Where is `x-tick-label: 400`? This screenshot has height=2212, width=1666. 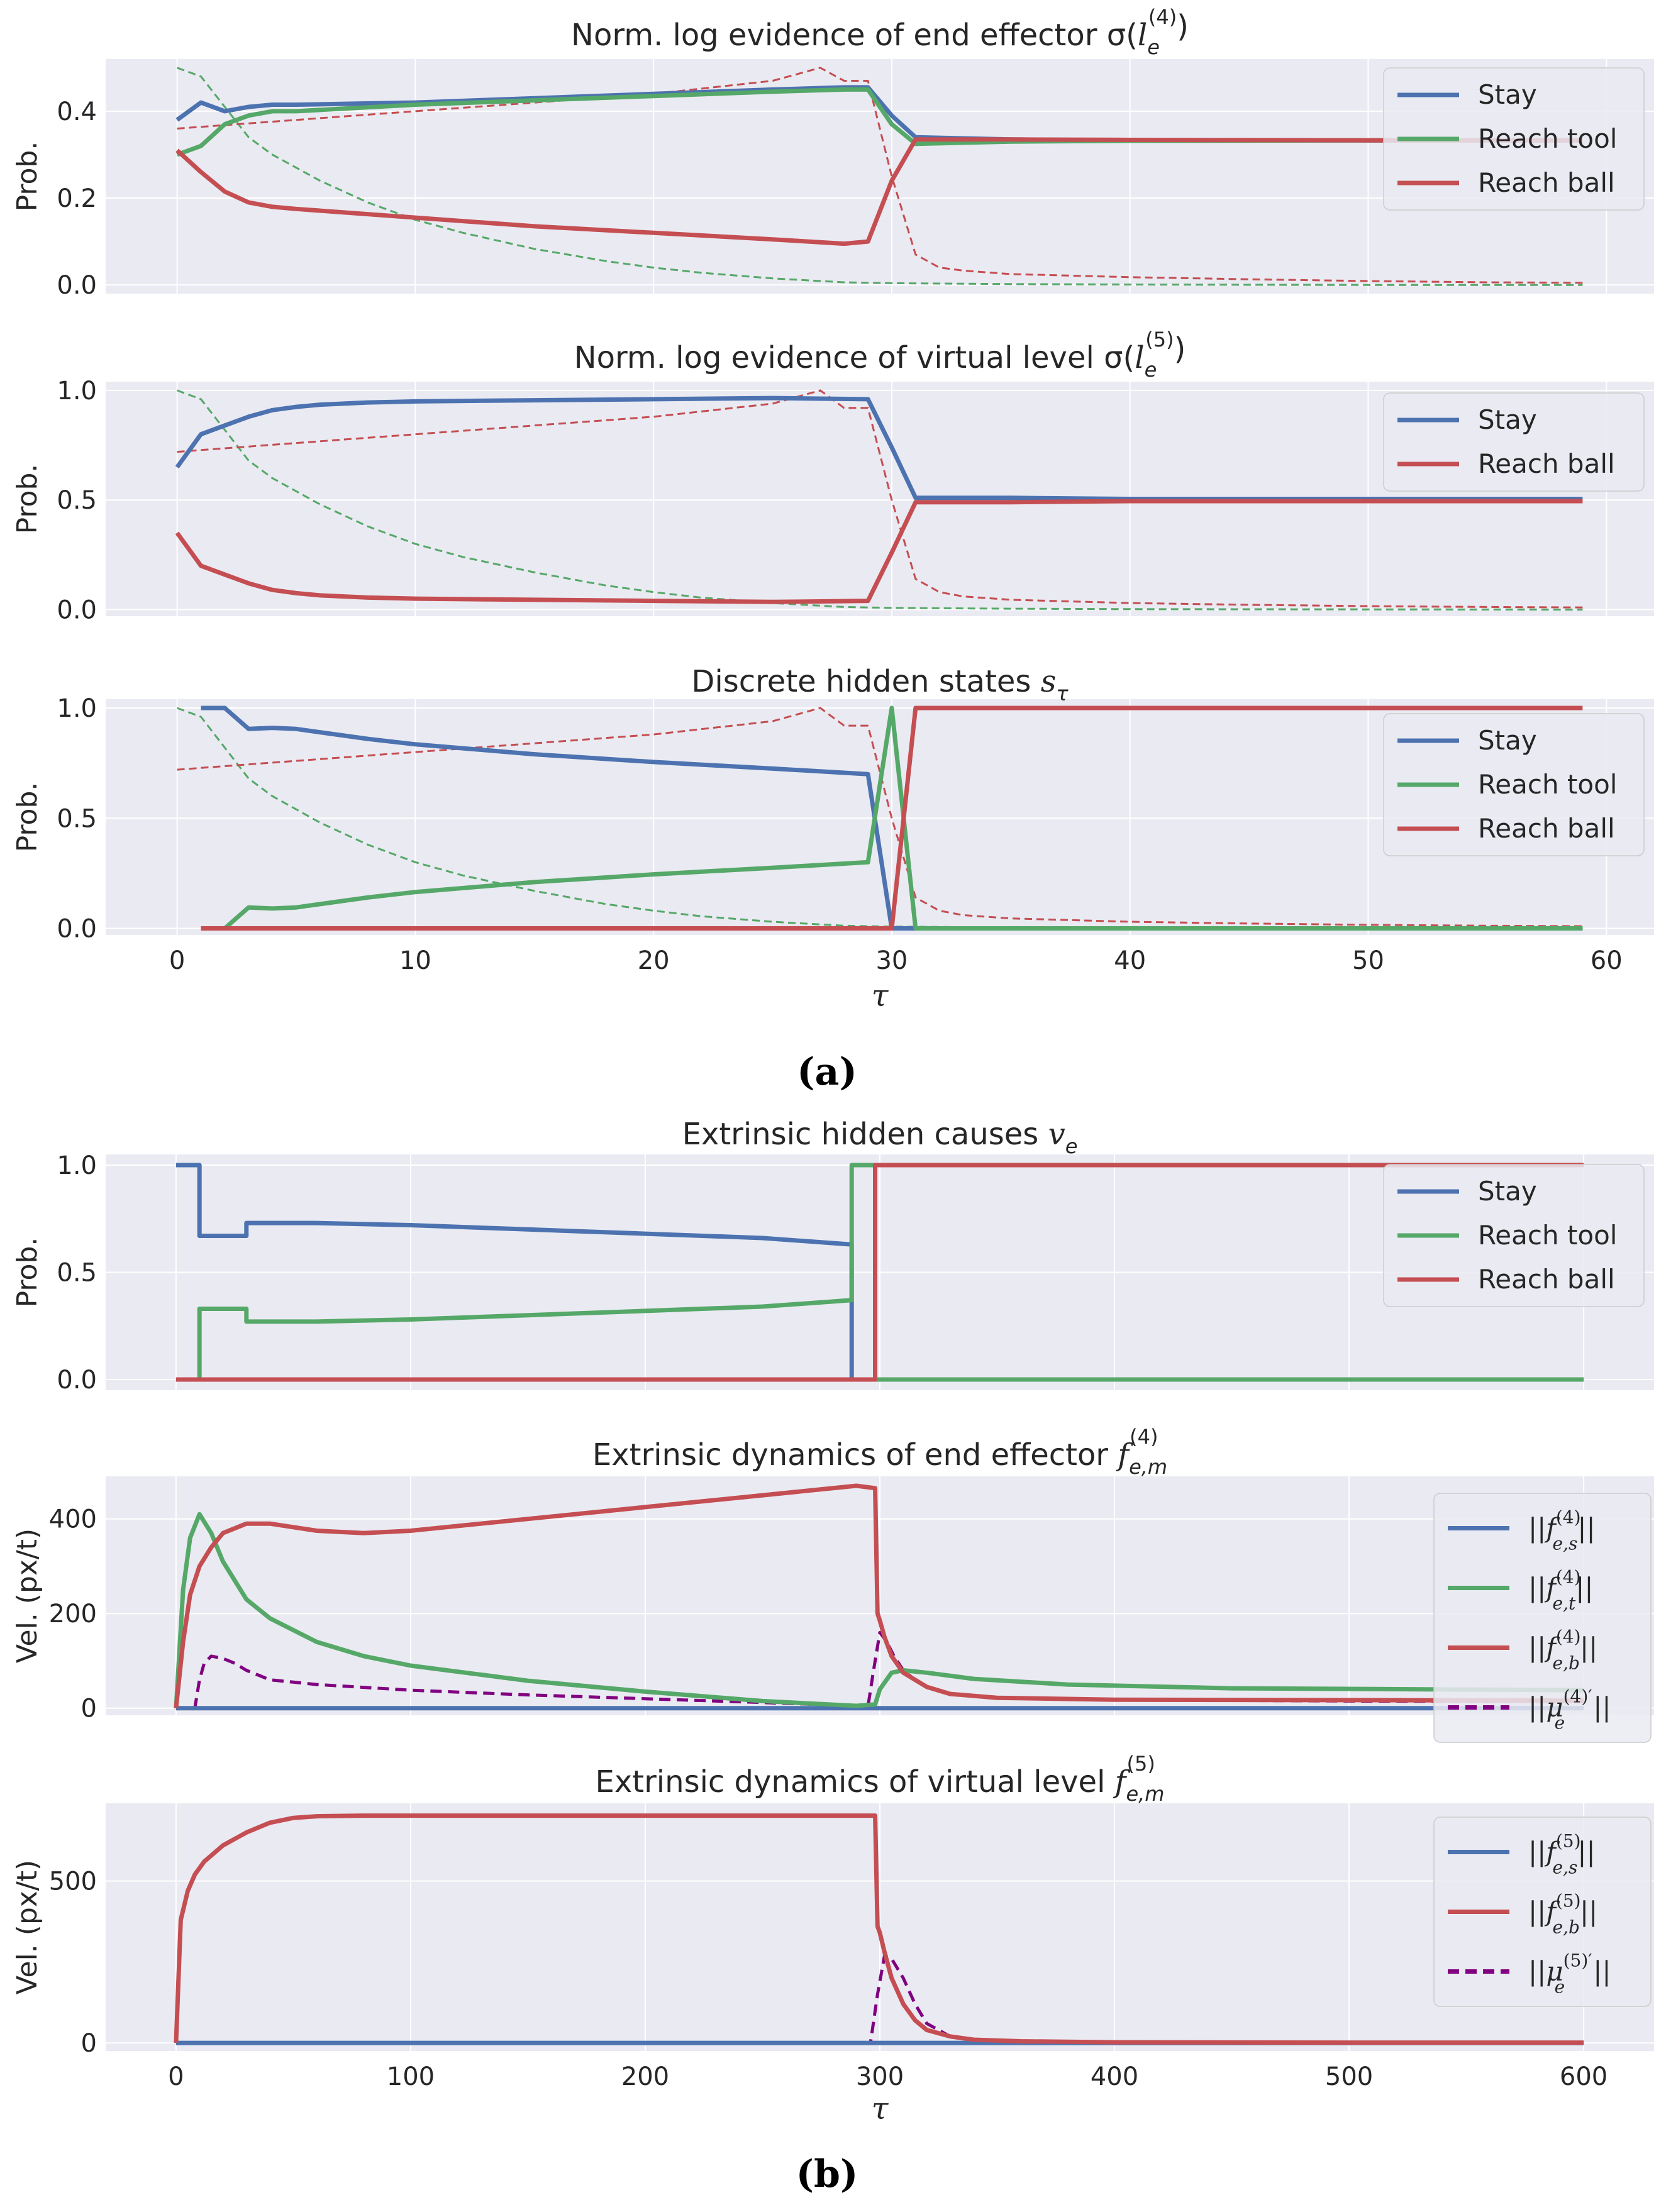
x-tick-label: 400 is located at coordinates (1114, 2076).